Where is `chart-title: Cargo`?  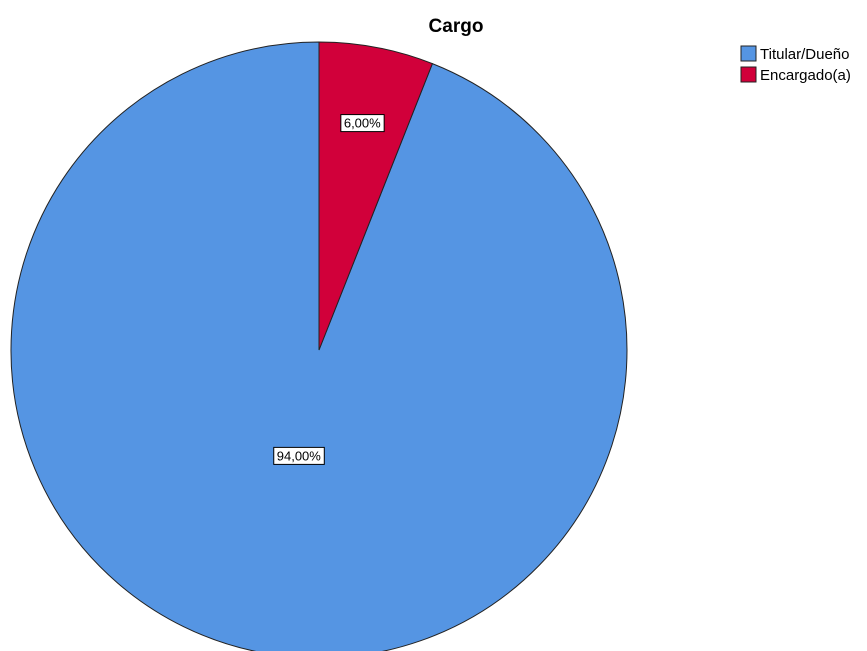
chart-title: Cargo is located at coordinates (456, 26).